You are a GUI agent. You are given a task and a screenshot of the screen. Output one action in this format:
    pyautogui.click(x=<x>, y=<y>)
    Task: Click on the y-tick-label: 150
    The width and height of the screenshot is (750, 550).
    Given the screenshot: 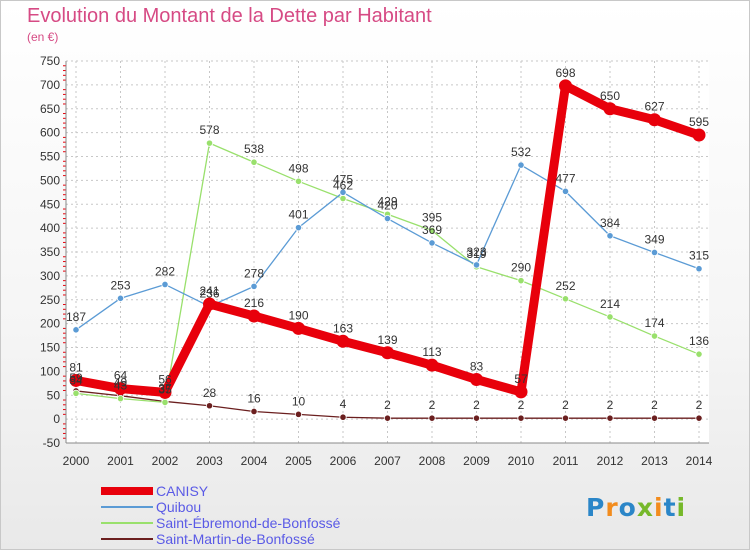 What is the action you would take?
    pyautogui.click(x=50, y=348)
    